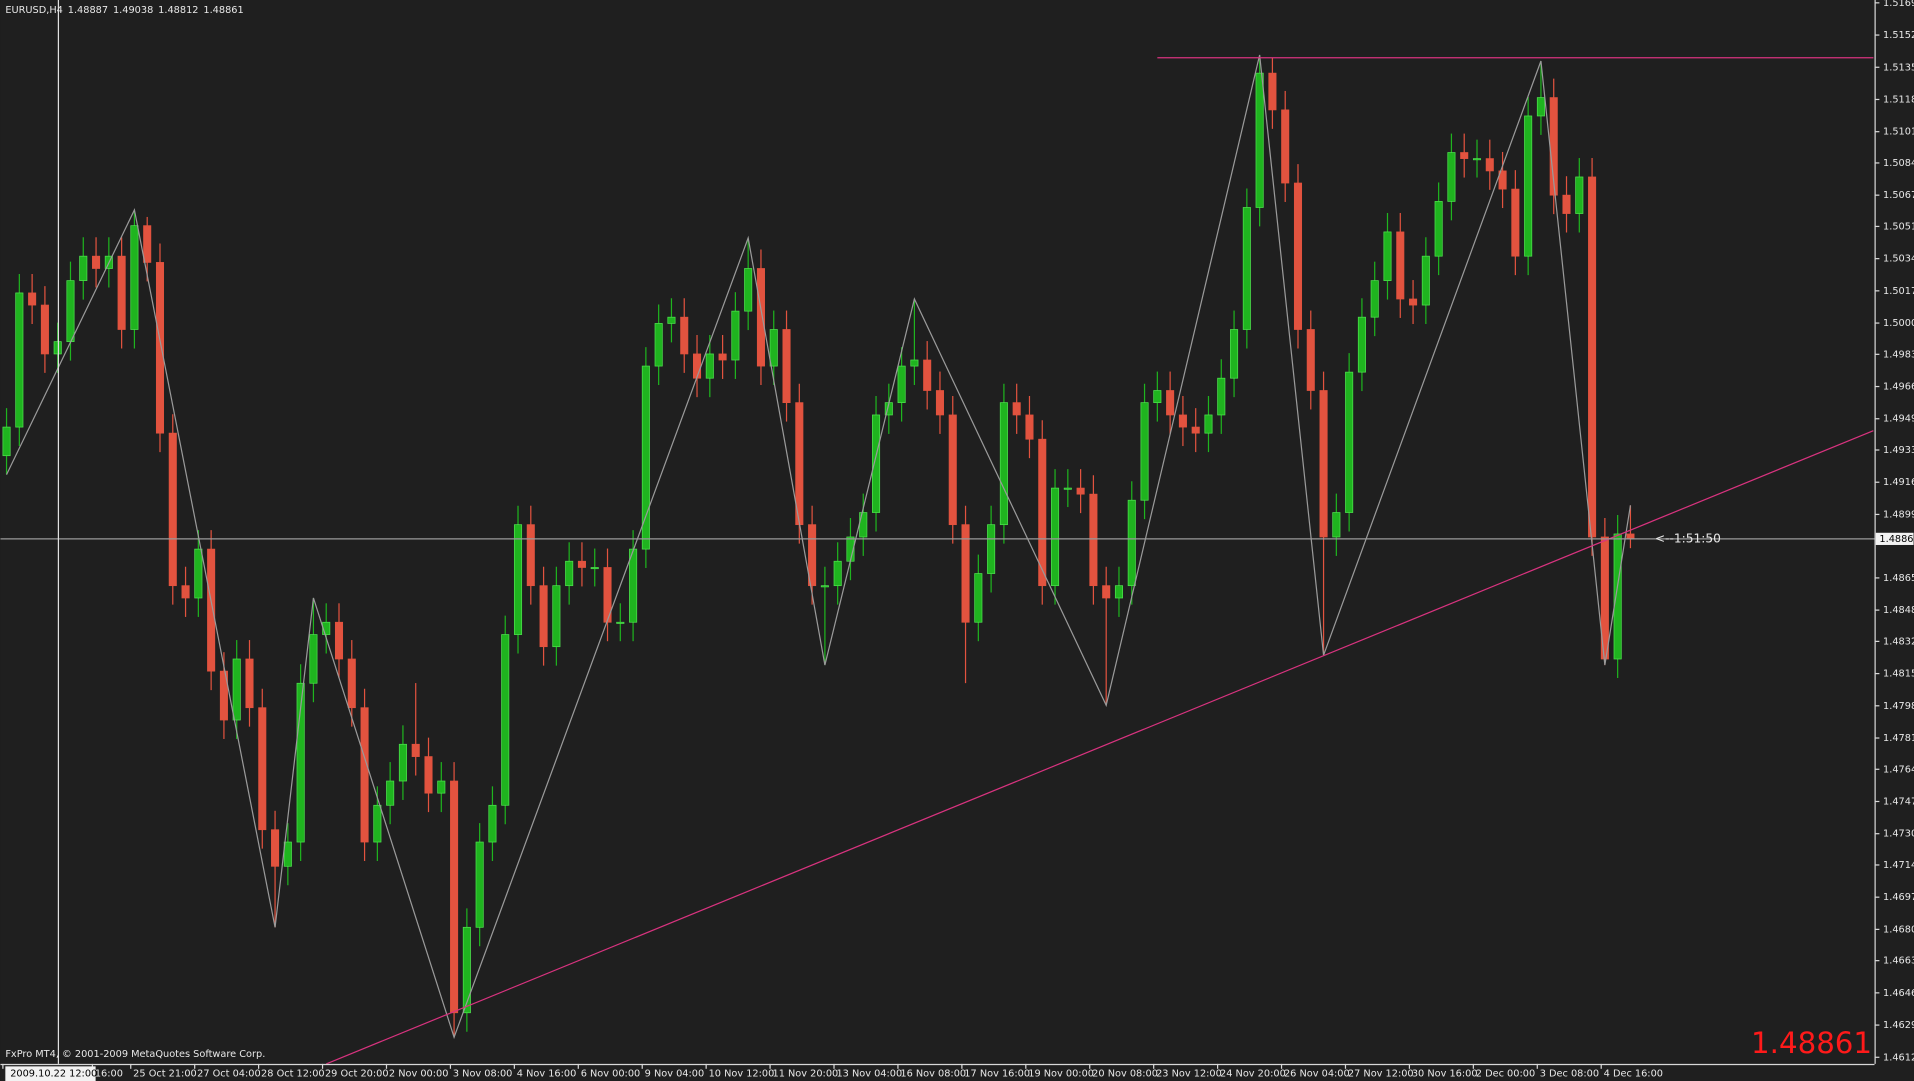  Describe the element at coordinates (1898, 323) in the screenshot. I see `y-tick-label: 1.50000` at that location.